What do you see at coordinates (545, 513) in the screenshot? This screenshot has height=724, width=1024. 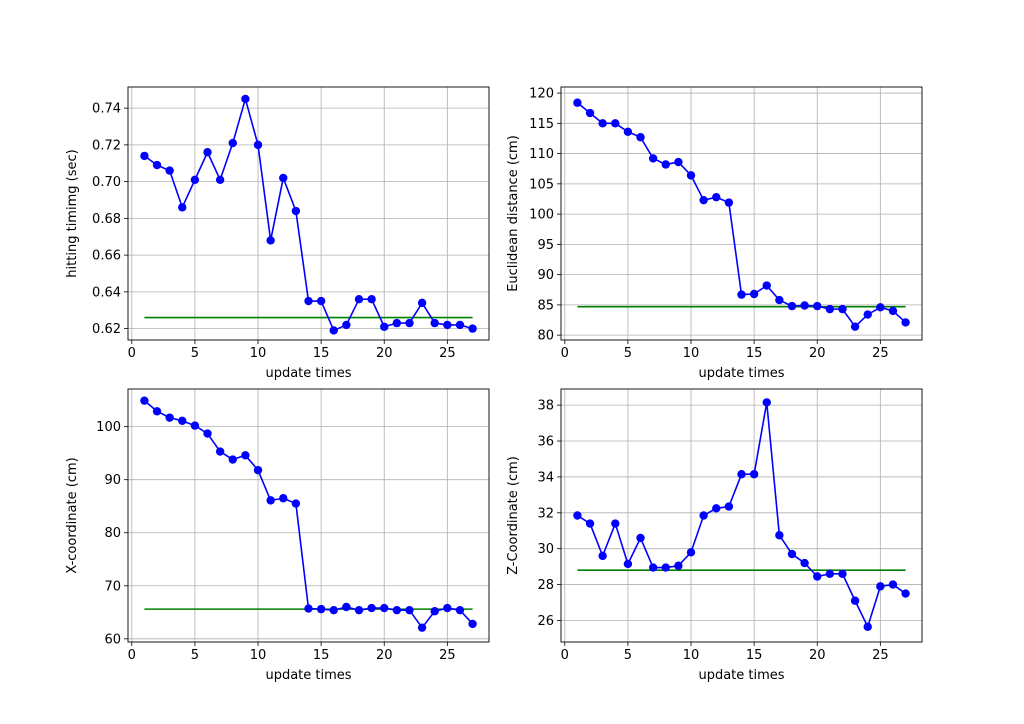 I see `y-tick-label: 32` at bounding box center [545, 513].